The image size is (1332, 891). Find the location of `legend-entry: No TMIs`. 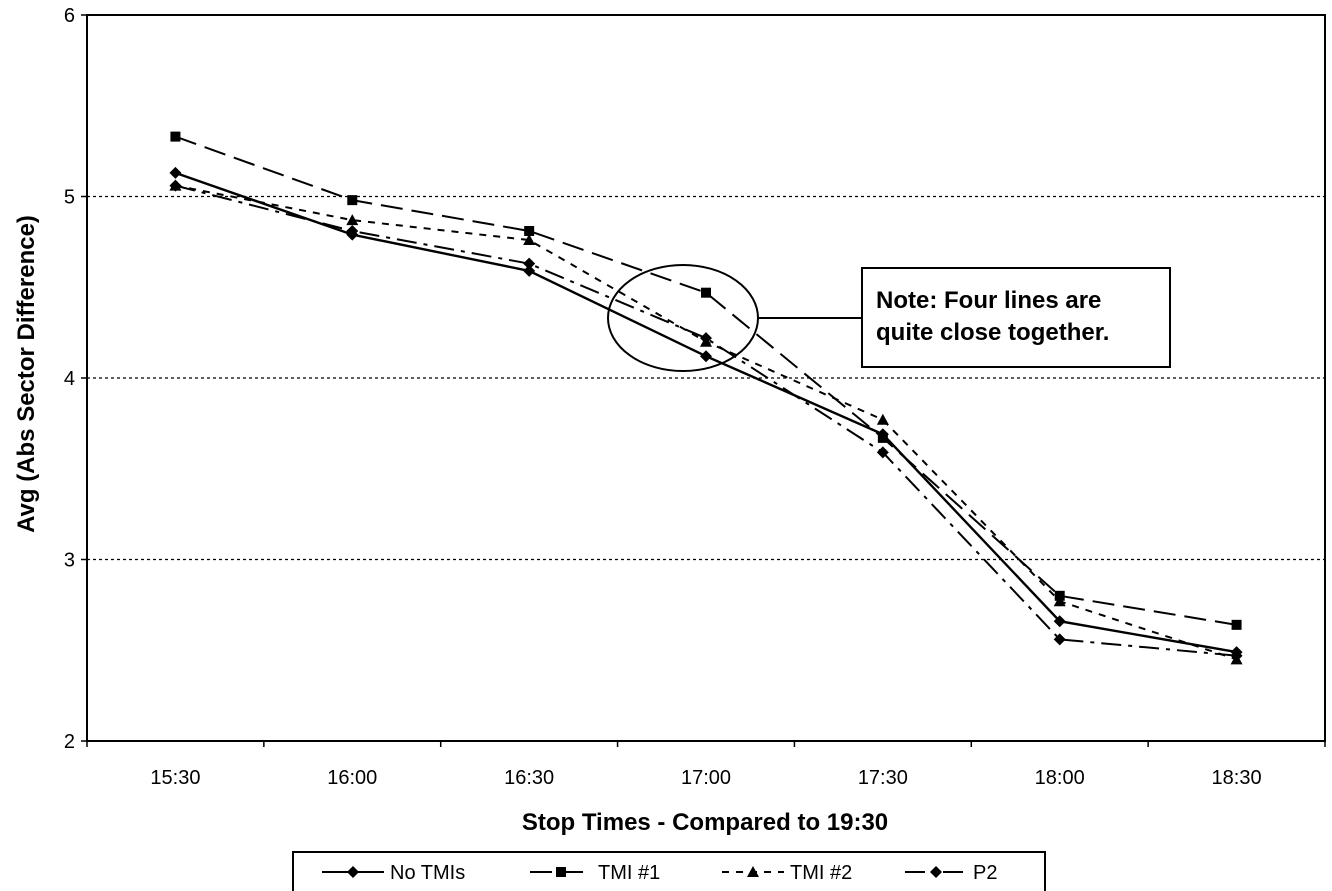

legend-entry: No TMIs is located at coordinates (393, 873).